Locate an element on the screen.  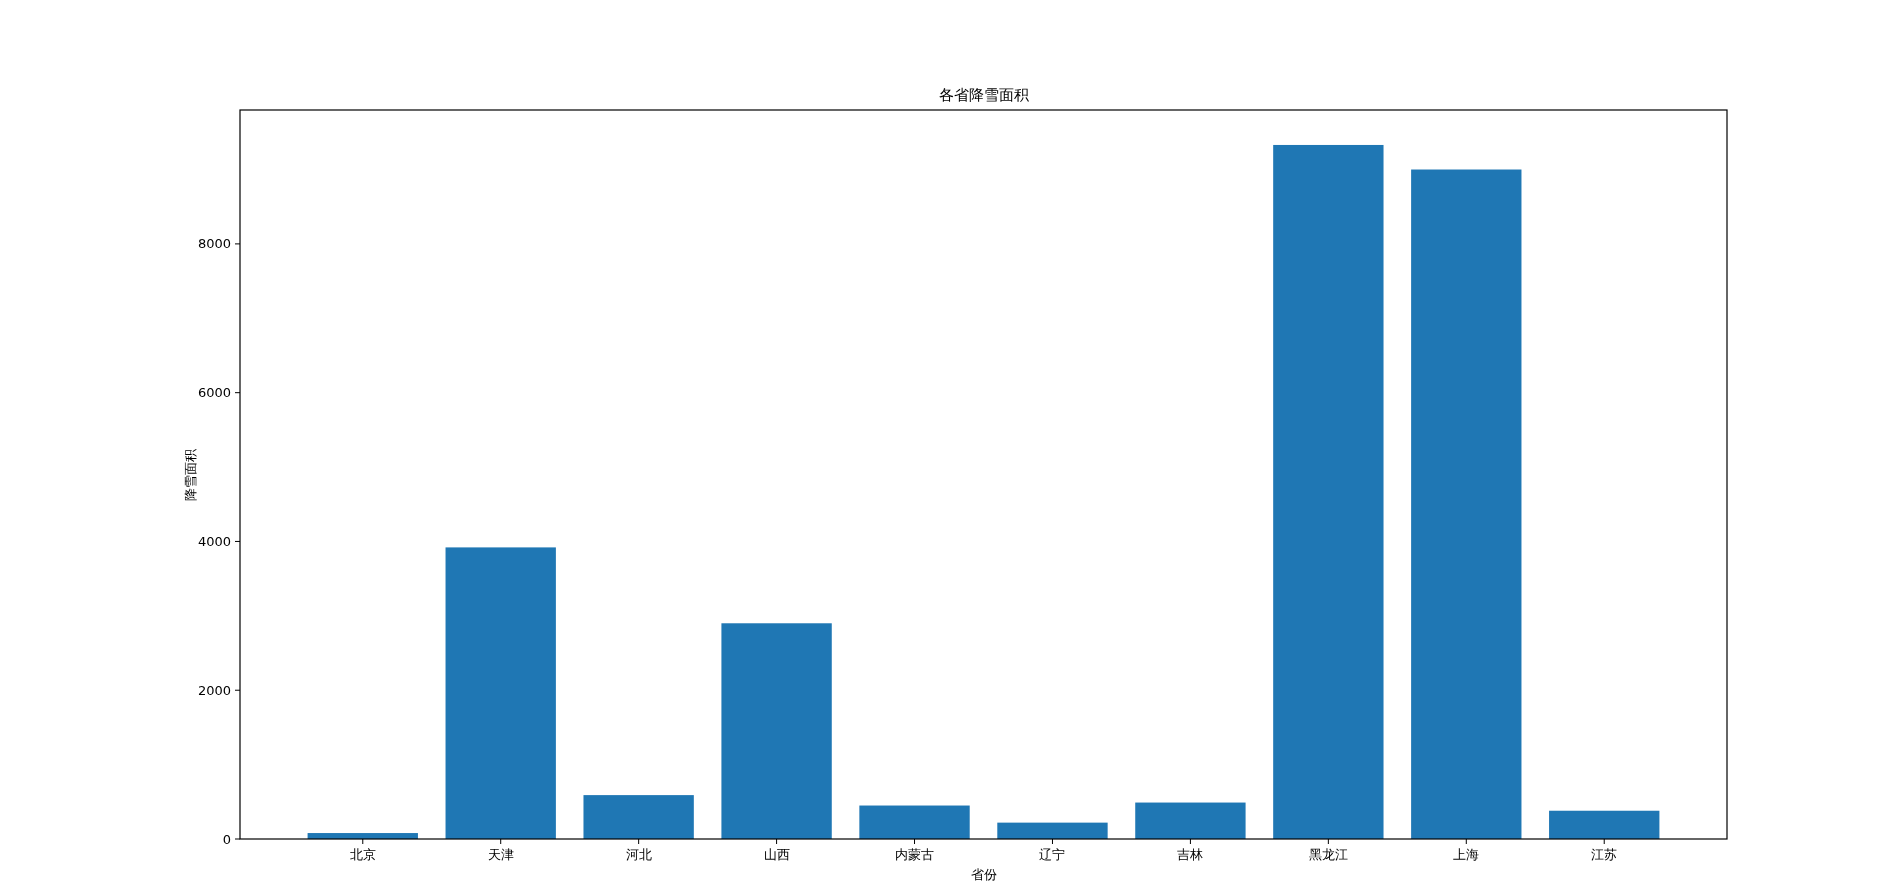
chart-title: 各省降雪面积 is located at coordinates (983, 95).